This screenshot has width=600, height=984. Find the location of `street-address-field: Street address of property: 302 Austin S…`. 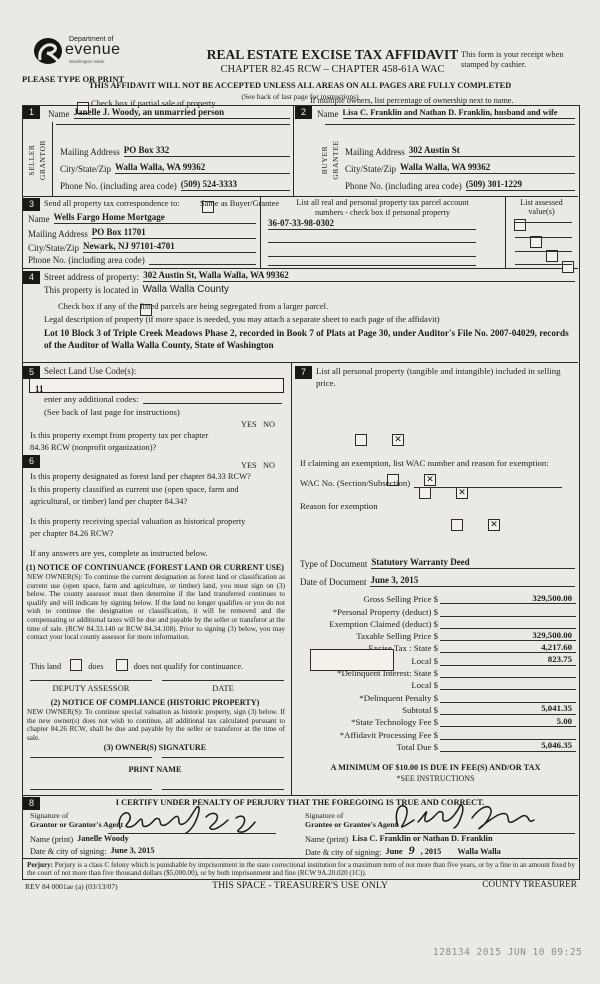

street-address-field: Street address of property: 302 Austin S… is located at coordinates (309, 276).